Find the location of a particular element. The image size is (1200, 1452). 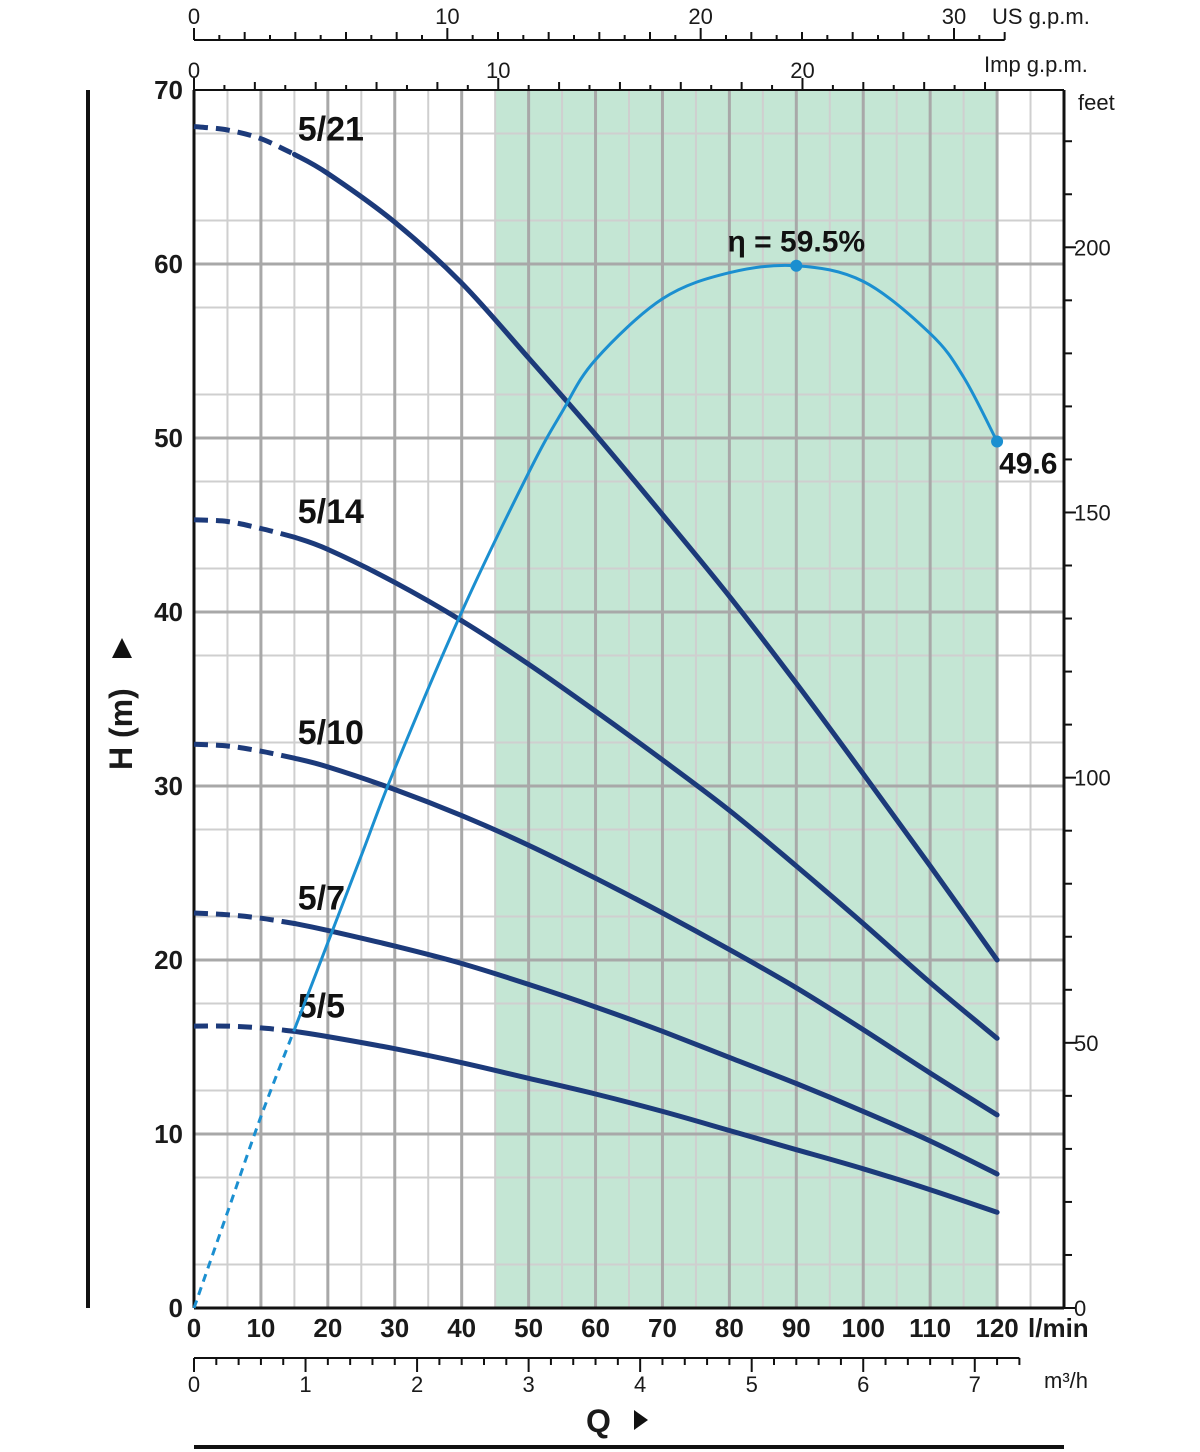

x-tick-label: 70 is located at coordinates (662, 1328).